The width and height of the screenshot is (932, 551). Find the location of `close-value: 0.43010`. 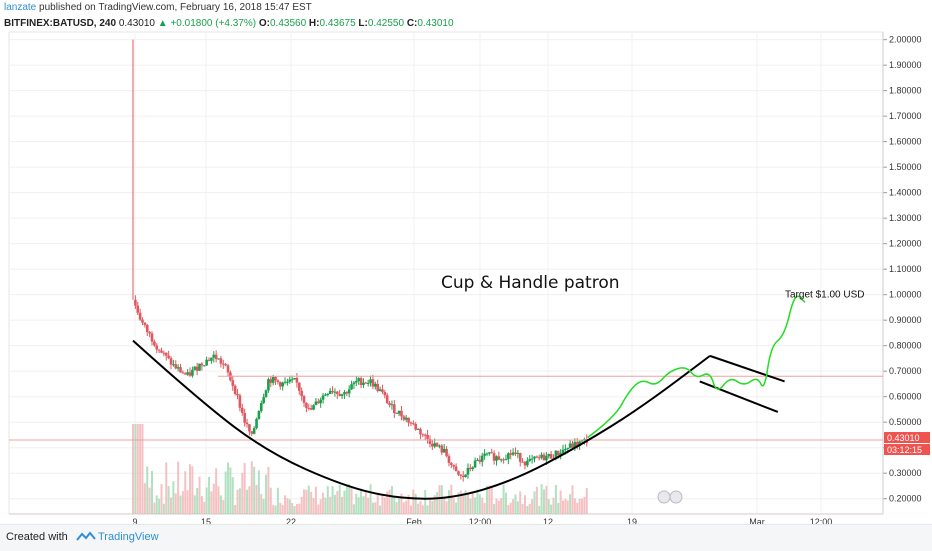

close-value: 0.43010 is located at coordinates (435, 23).